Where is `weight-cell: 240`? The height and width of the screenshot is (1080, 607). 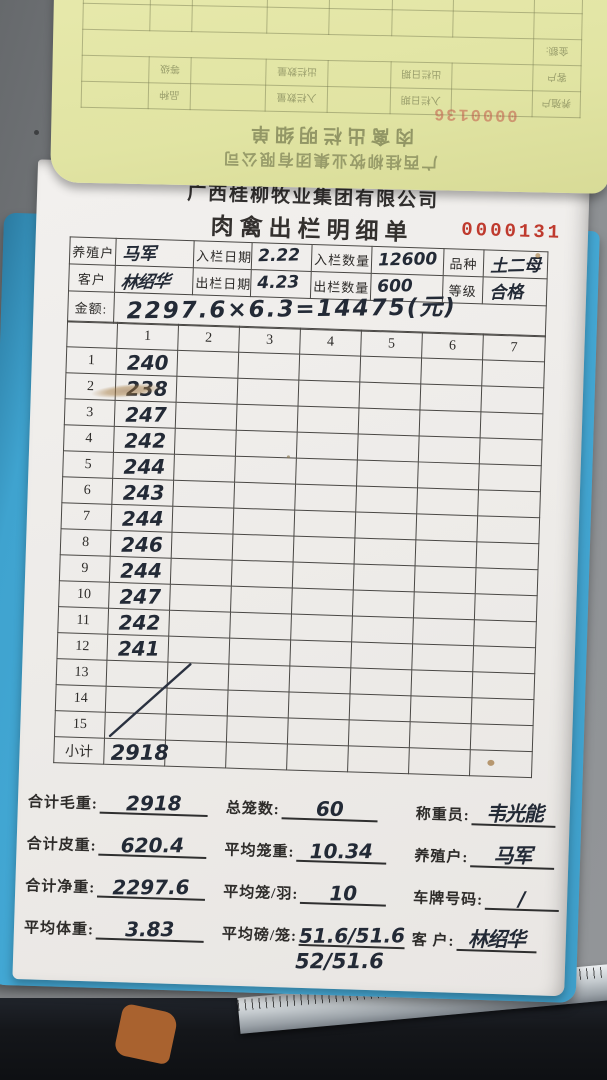 weight-cell: 240 is located at coordinates (146, 362).